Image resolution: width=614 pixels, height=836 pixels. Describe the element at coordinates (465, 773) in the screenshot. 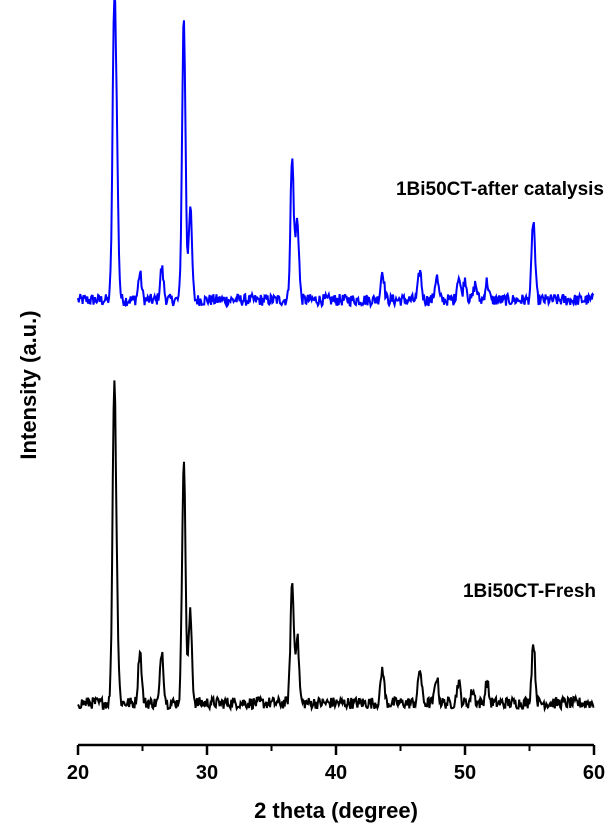

I see `x-tick-label: 50` at that location.